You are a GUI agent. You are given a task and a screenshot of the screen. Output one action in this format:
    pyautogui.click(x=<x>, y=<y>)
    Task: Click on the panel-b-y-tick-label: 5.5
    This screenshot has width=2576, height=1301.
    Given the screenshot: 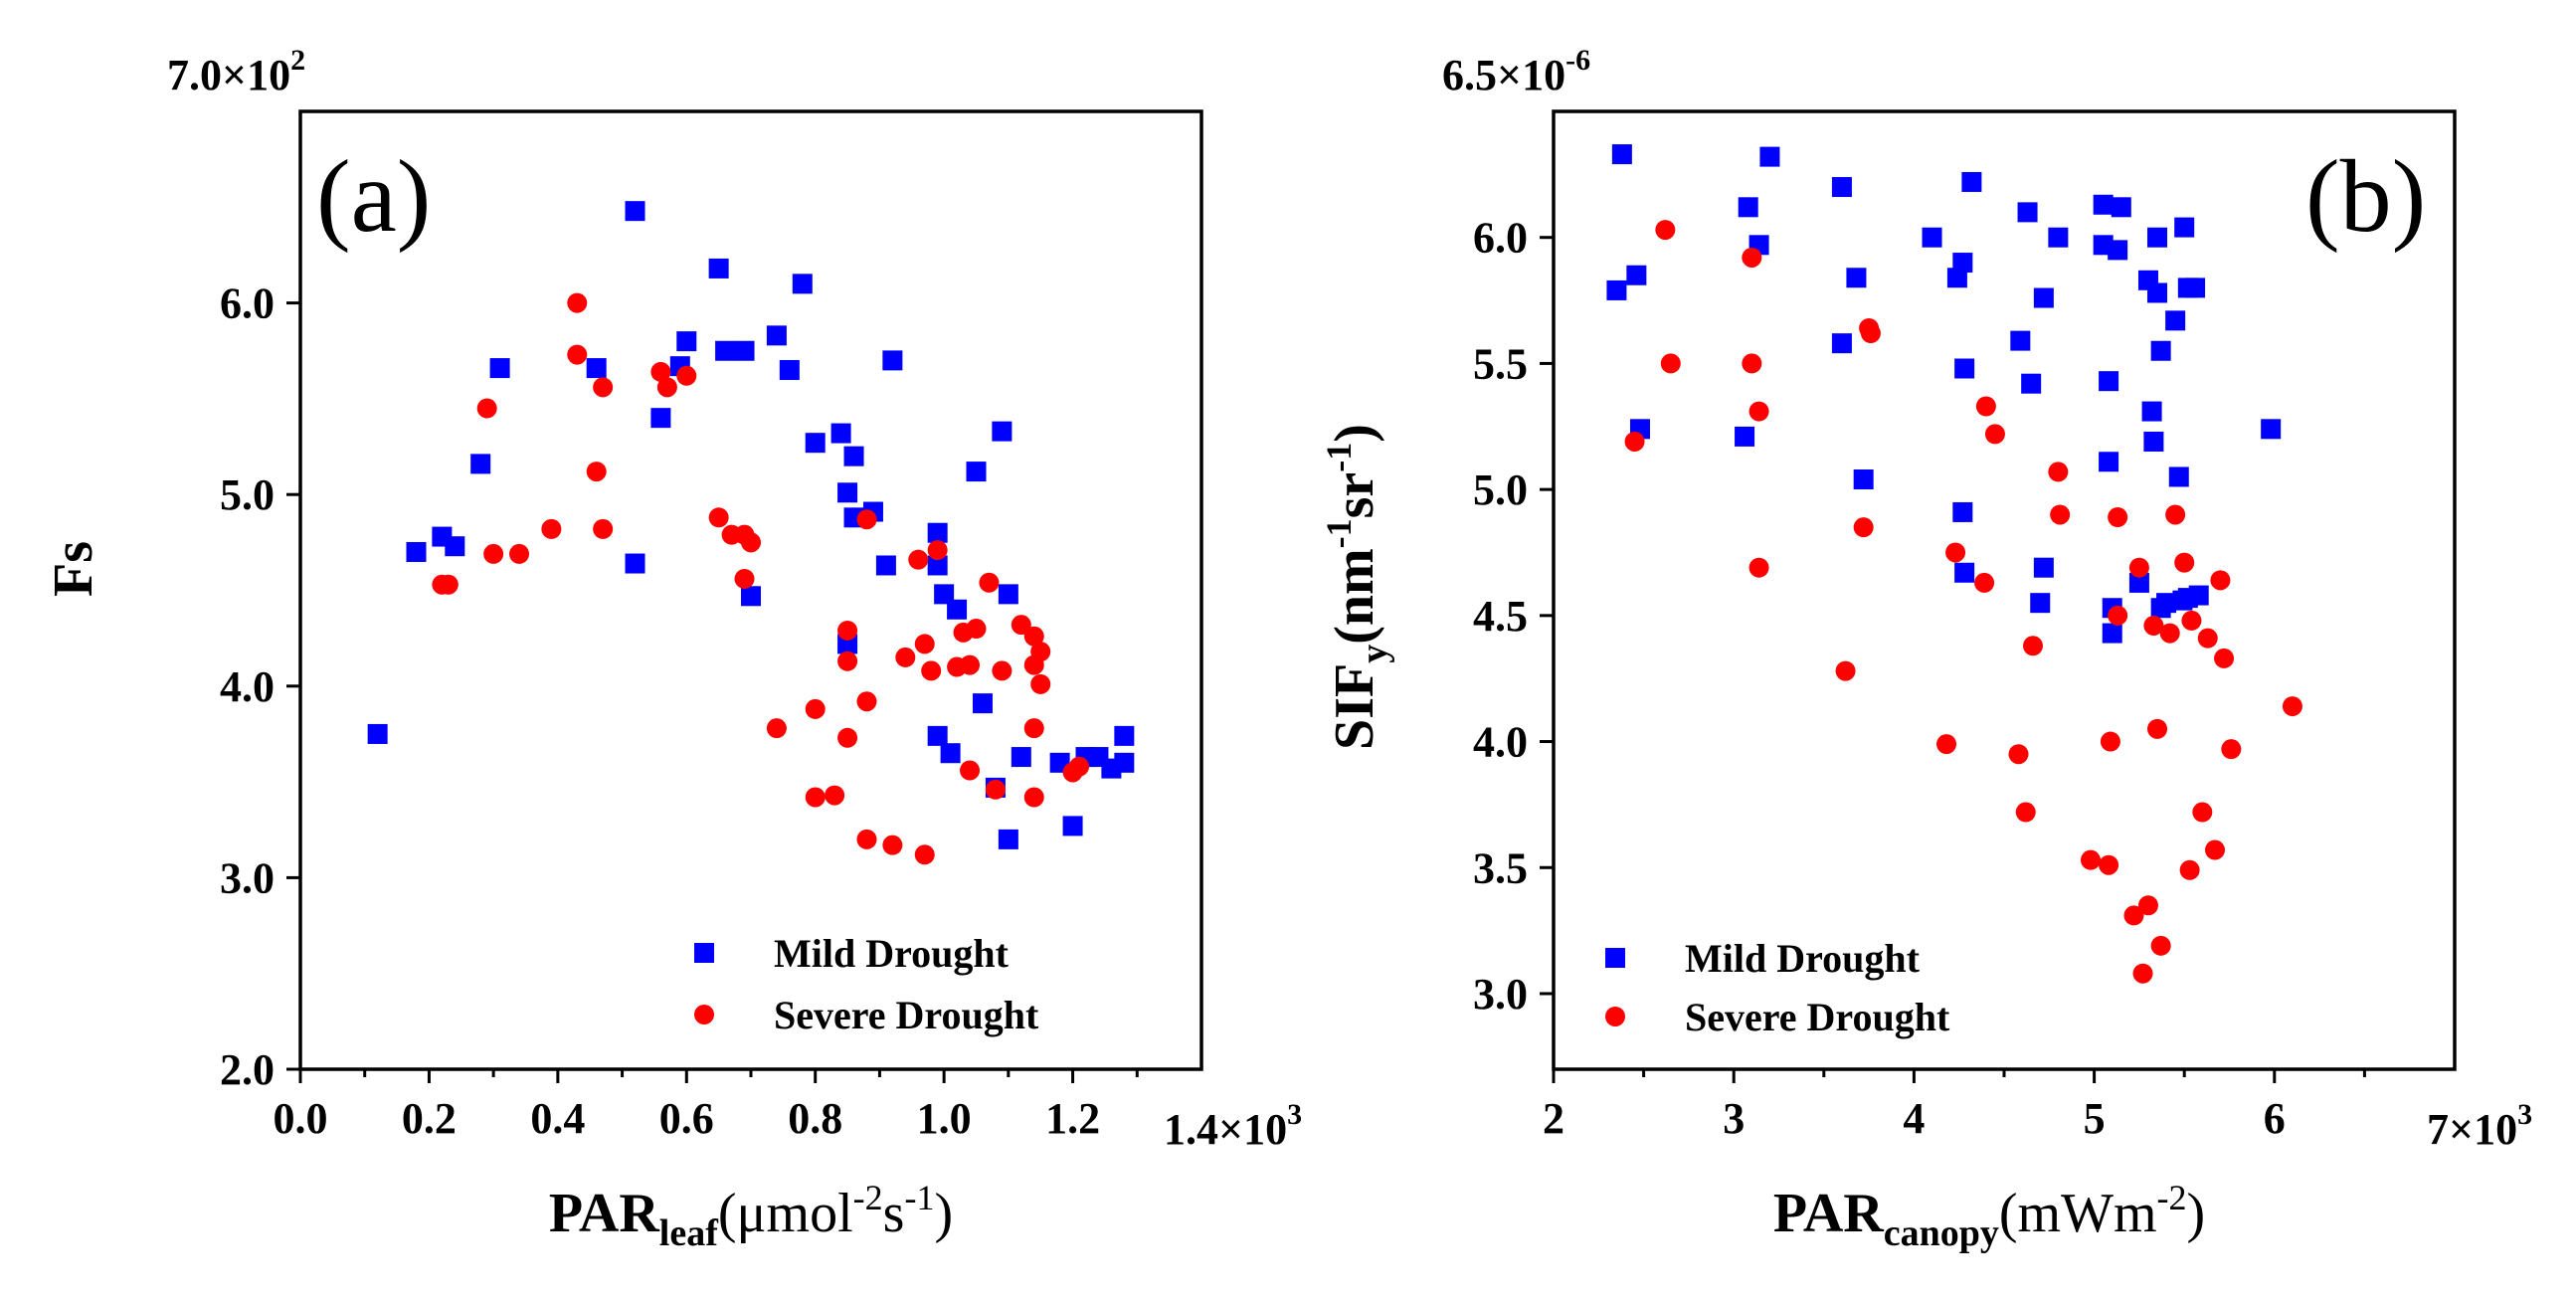 What is the action you would take?
    pyautogui.click(x=1500, y=364)
    